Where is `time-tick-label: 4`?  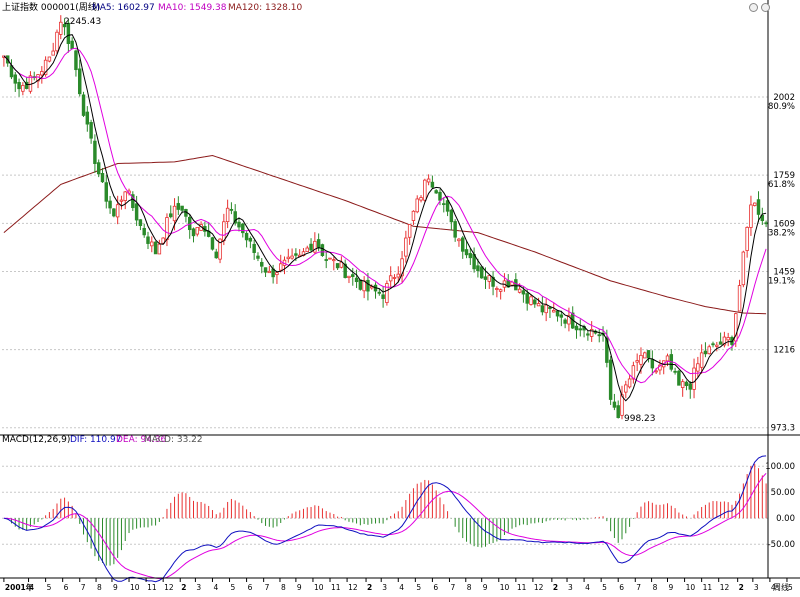
time-tick-label: 4 is located at coordinates (773, 587).